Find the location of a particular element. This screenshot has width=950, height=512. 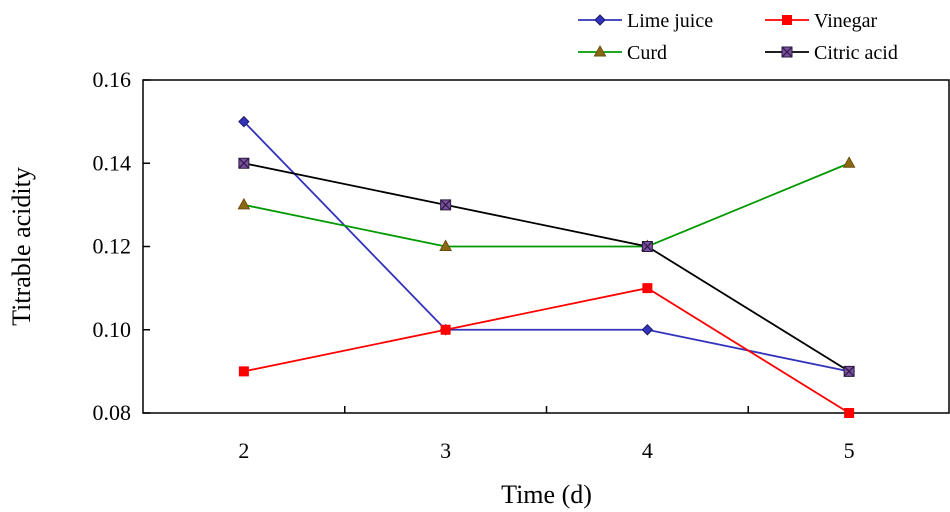

legend-label: Citric acid is located at coordinates (856, 53).